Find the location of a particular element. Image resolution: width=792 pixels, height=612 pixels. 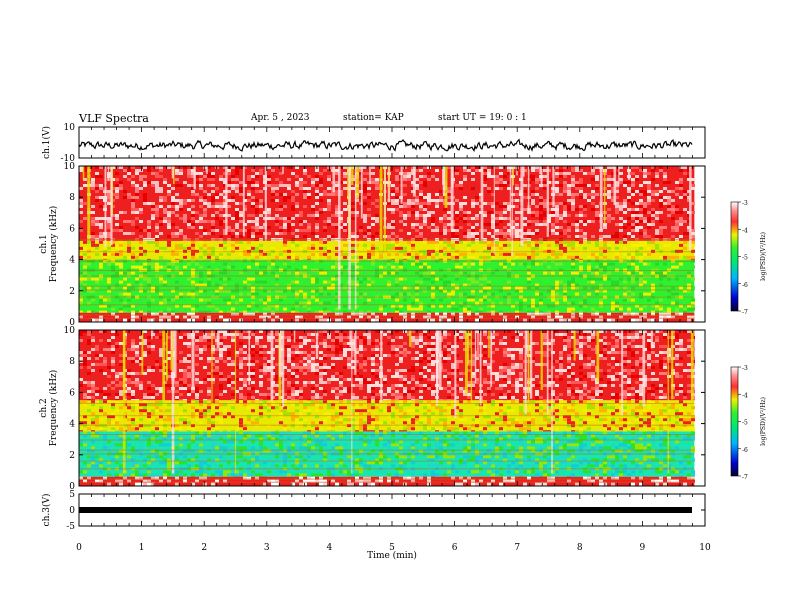

ch1-spectrogram-burst-streak is located at coordinates (452, 177).